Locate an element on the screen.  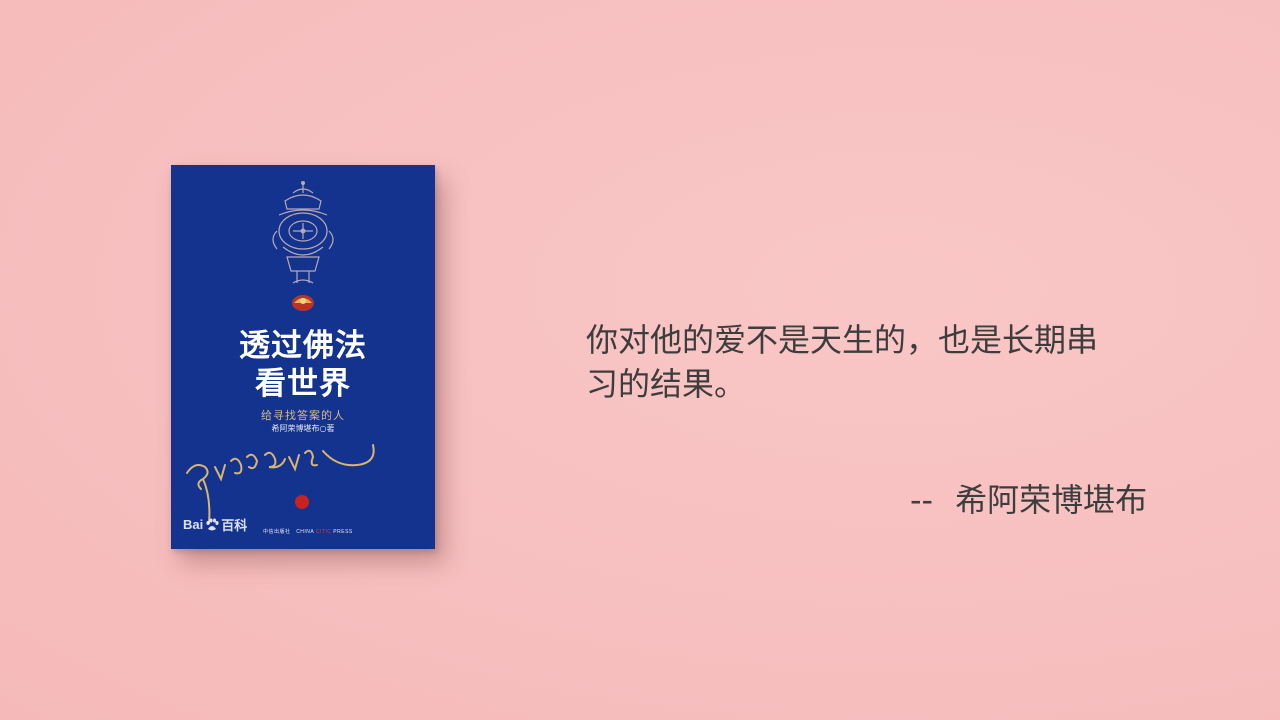
watermark-right-text: 百科 is located at coordinates (234, 524).